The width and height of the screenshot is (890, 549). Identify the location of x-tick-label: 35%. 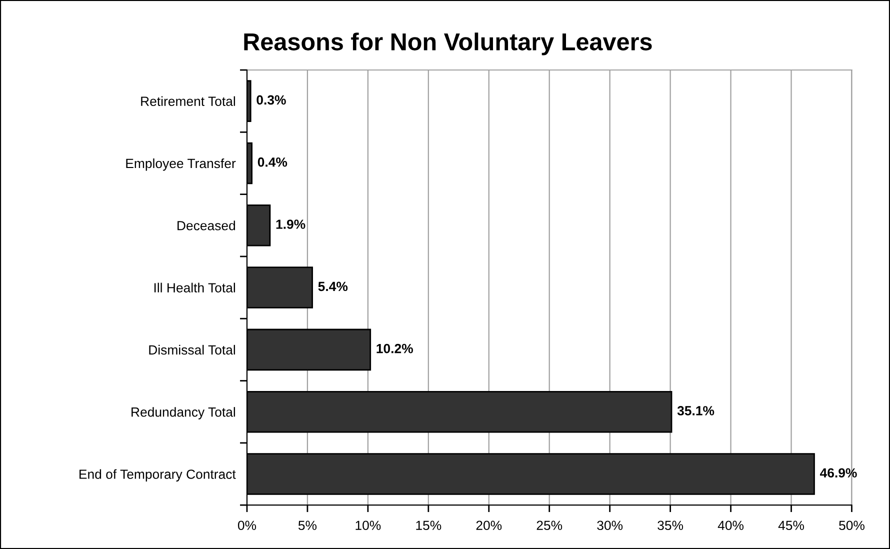
(671, 525).